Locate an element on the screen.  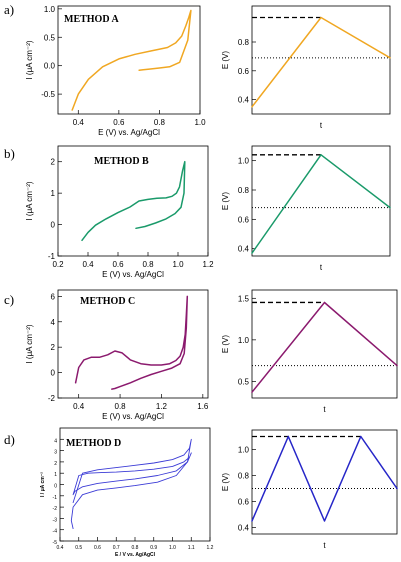
x-tick-label: 0.7 is located at coordinates (116, 548).